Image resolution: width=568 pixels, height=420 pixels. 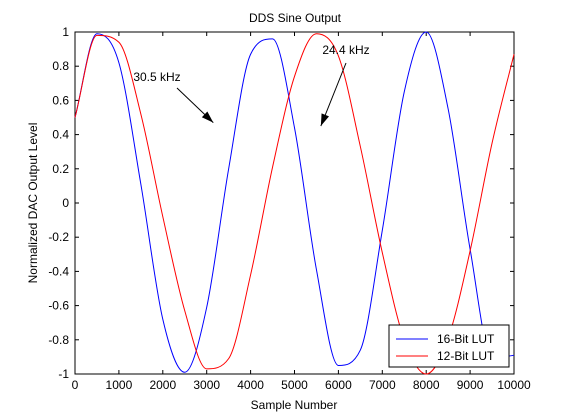 What do you see at coordinates (58, 340) in the screenshot?
I see `y-tick-label: -0.8` at bounding box center [58, 340].